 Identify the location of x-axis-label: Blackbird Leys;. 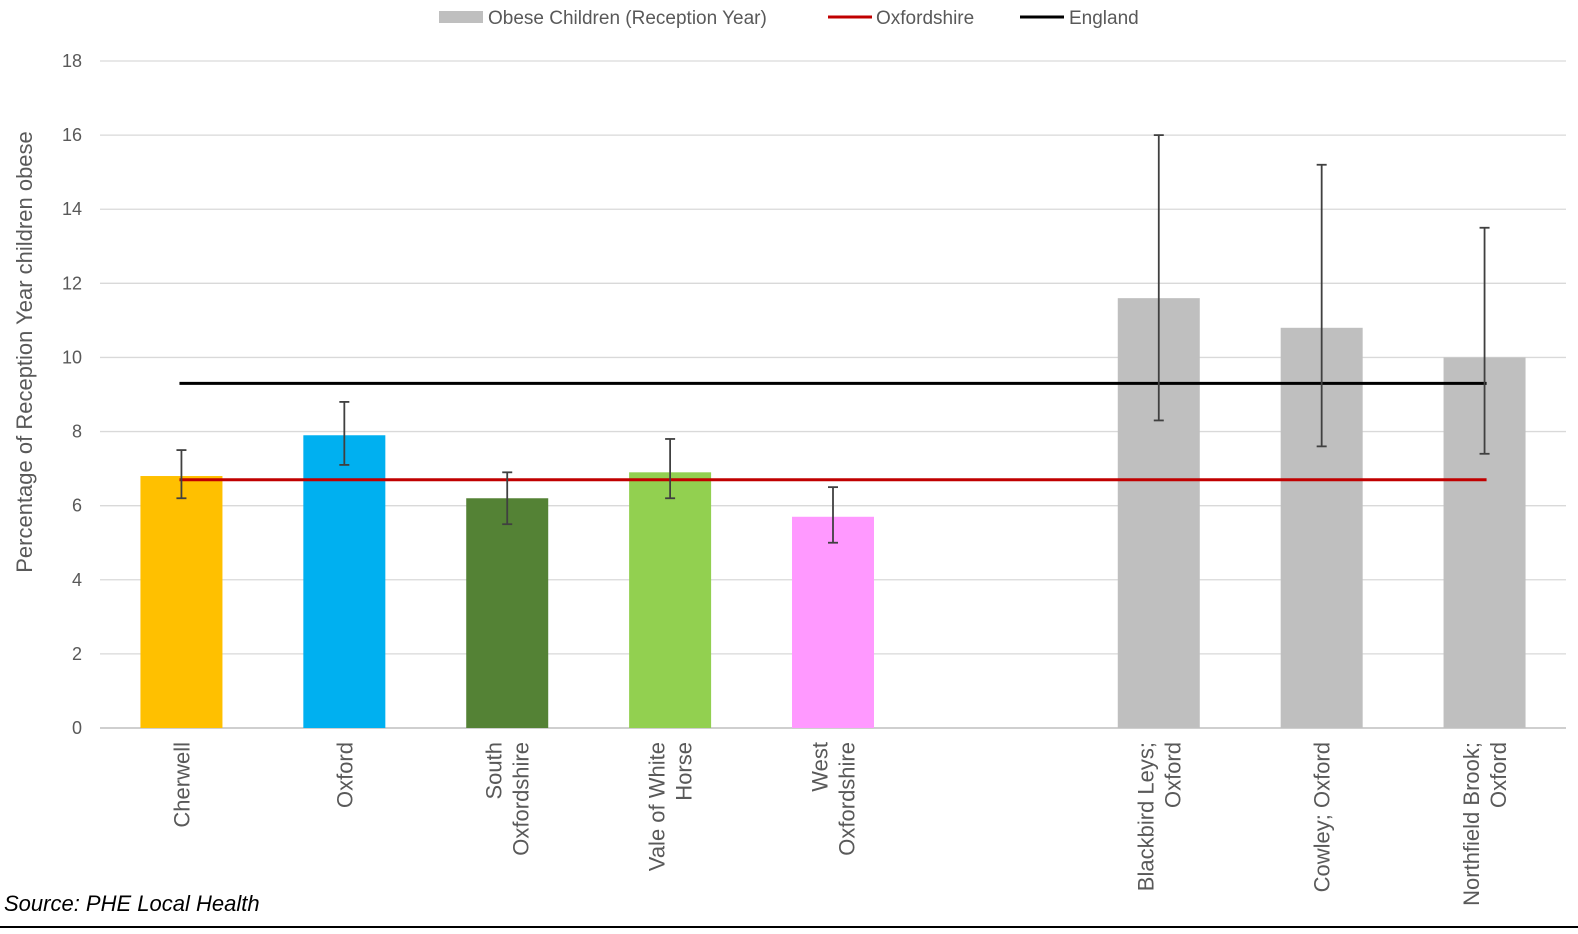
(1145, 816).